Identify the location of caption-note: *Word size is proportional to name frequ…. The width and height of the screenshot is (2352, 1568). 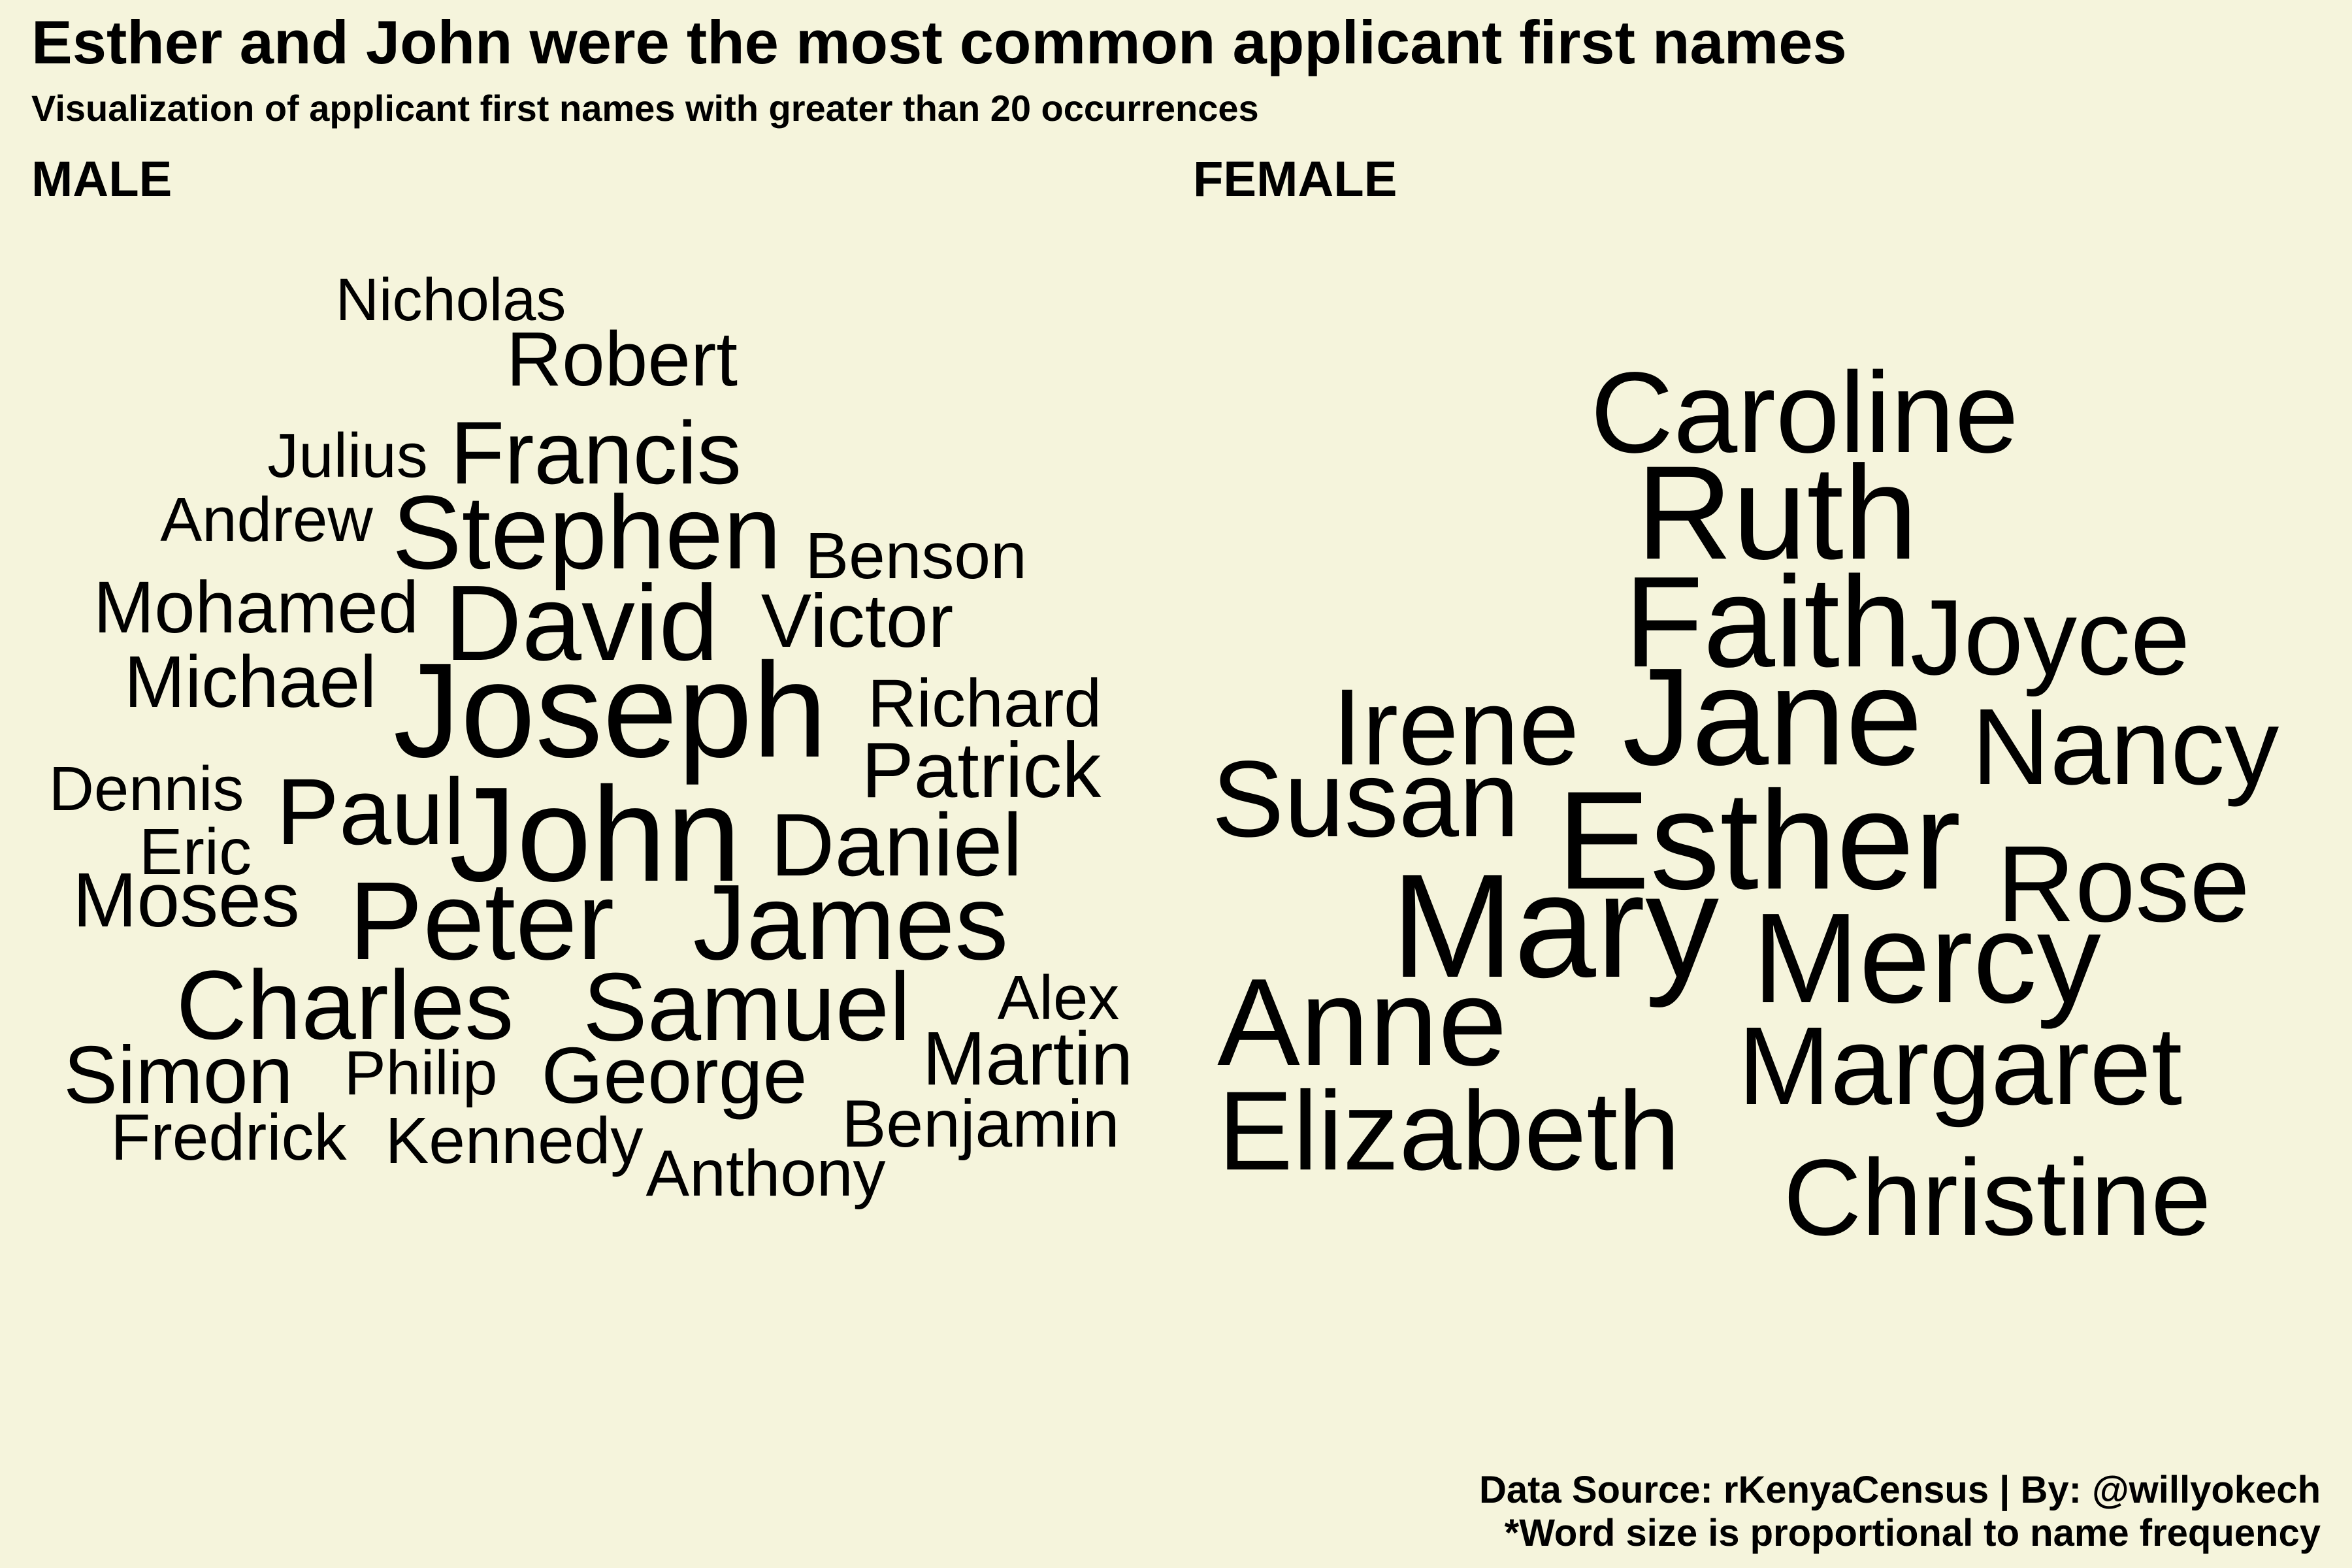
(1912, 1533).